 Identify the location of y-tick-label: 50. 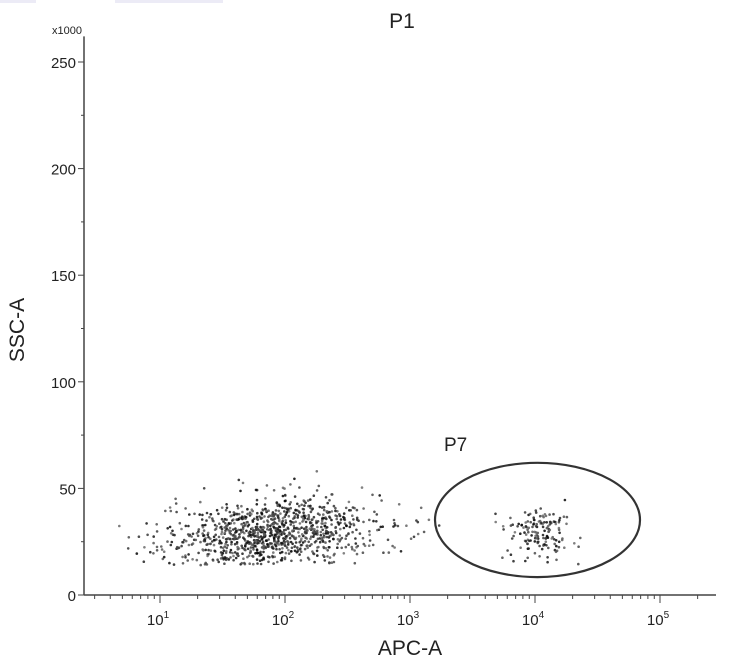
(67, 489).